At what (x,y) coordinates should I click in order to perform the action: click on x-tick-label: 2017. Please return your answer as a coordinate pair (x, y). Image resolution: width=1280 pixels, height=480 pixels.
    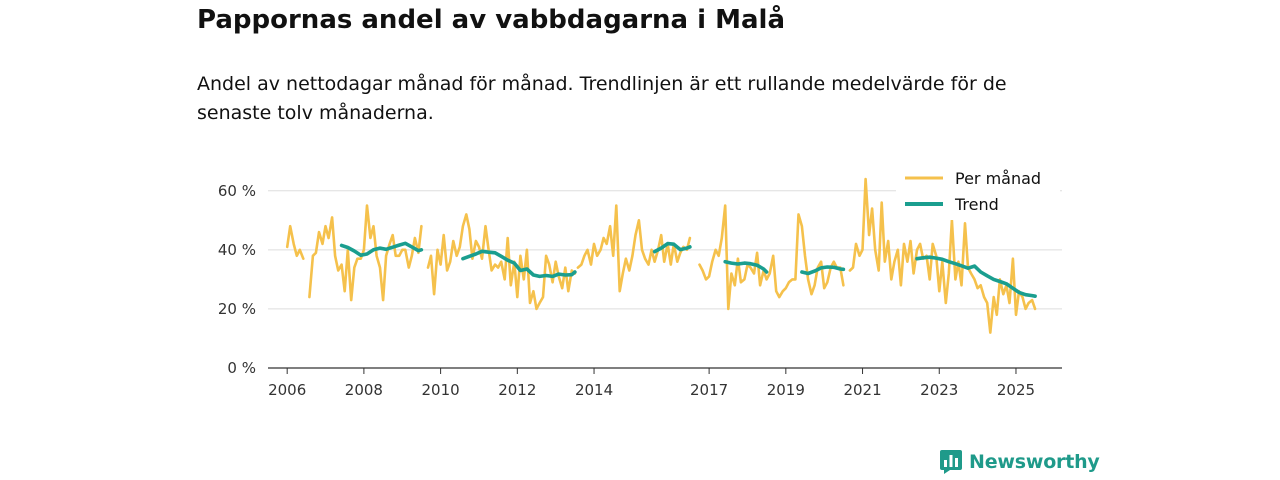
    Looking at the image, I should click on (709, 390).